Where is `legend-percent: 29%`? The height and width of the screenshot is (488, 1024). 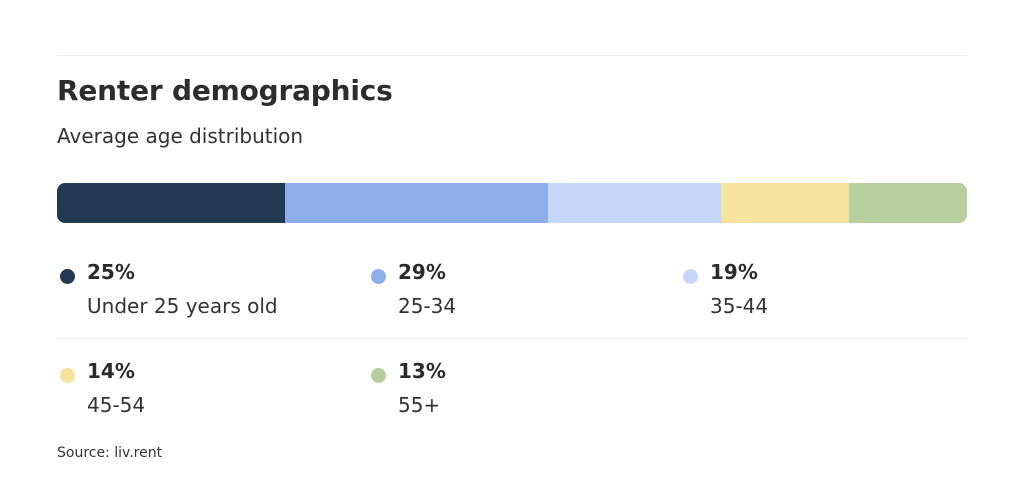
legend-percent: 29% is located at coordinates (422, 272).